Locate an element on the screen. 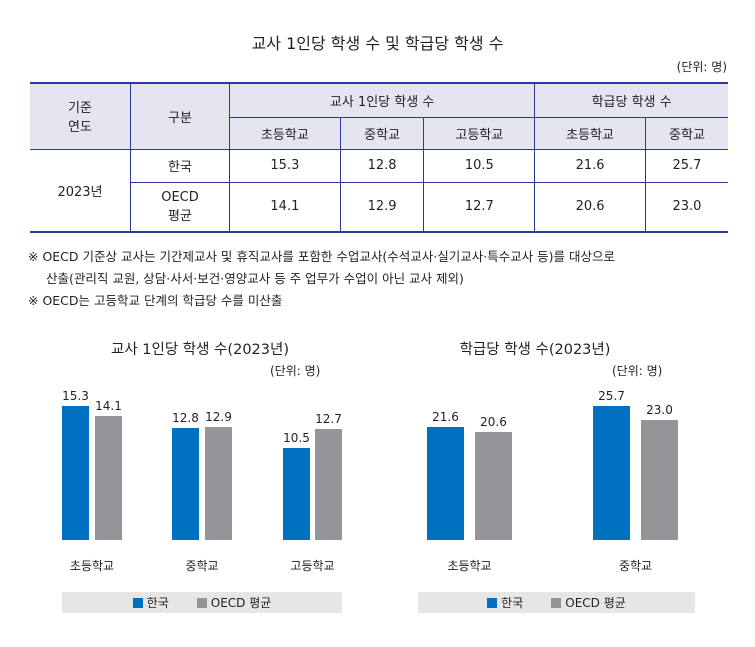  cell: 14.1 is located at coordinates (285, 207).